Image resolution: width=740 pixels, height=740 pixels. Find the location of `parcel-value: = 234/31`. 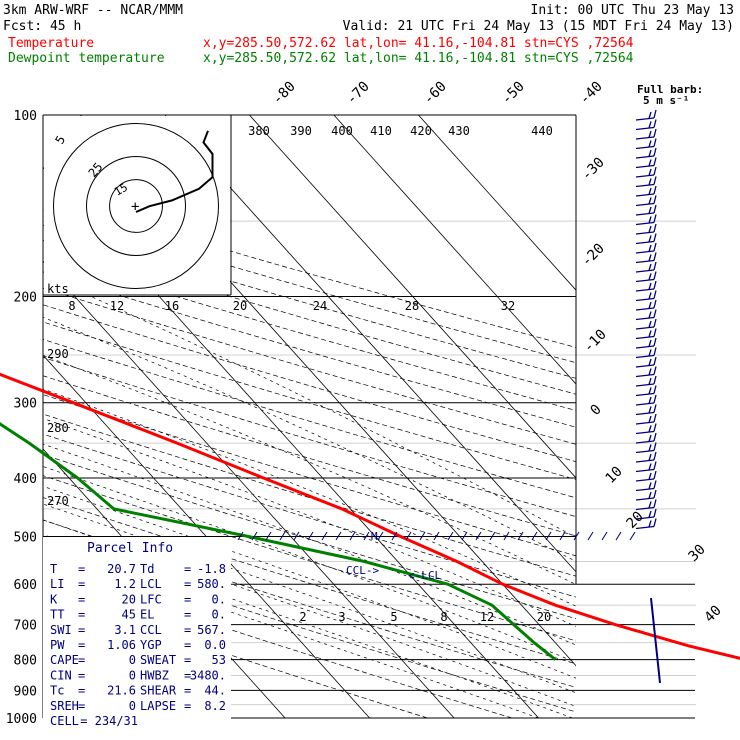

parcel-value: = 234/31 is located at coordinates (109, 721).